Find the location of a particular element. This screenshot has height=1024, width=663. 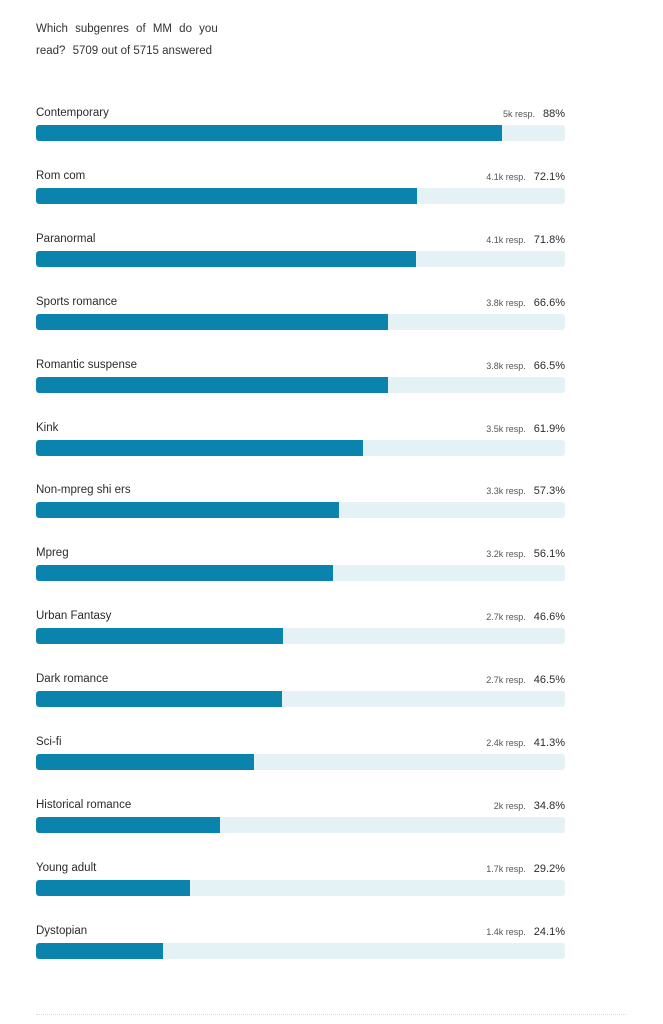

bar-label: Paranormal is located at coordinates (66, 238).